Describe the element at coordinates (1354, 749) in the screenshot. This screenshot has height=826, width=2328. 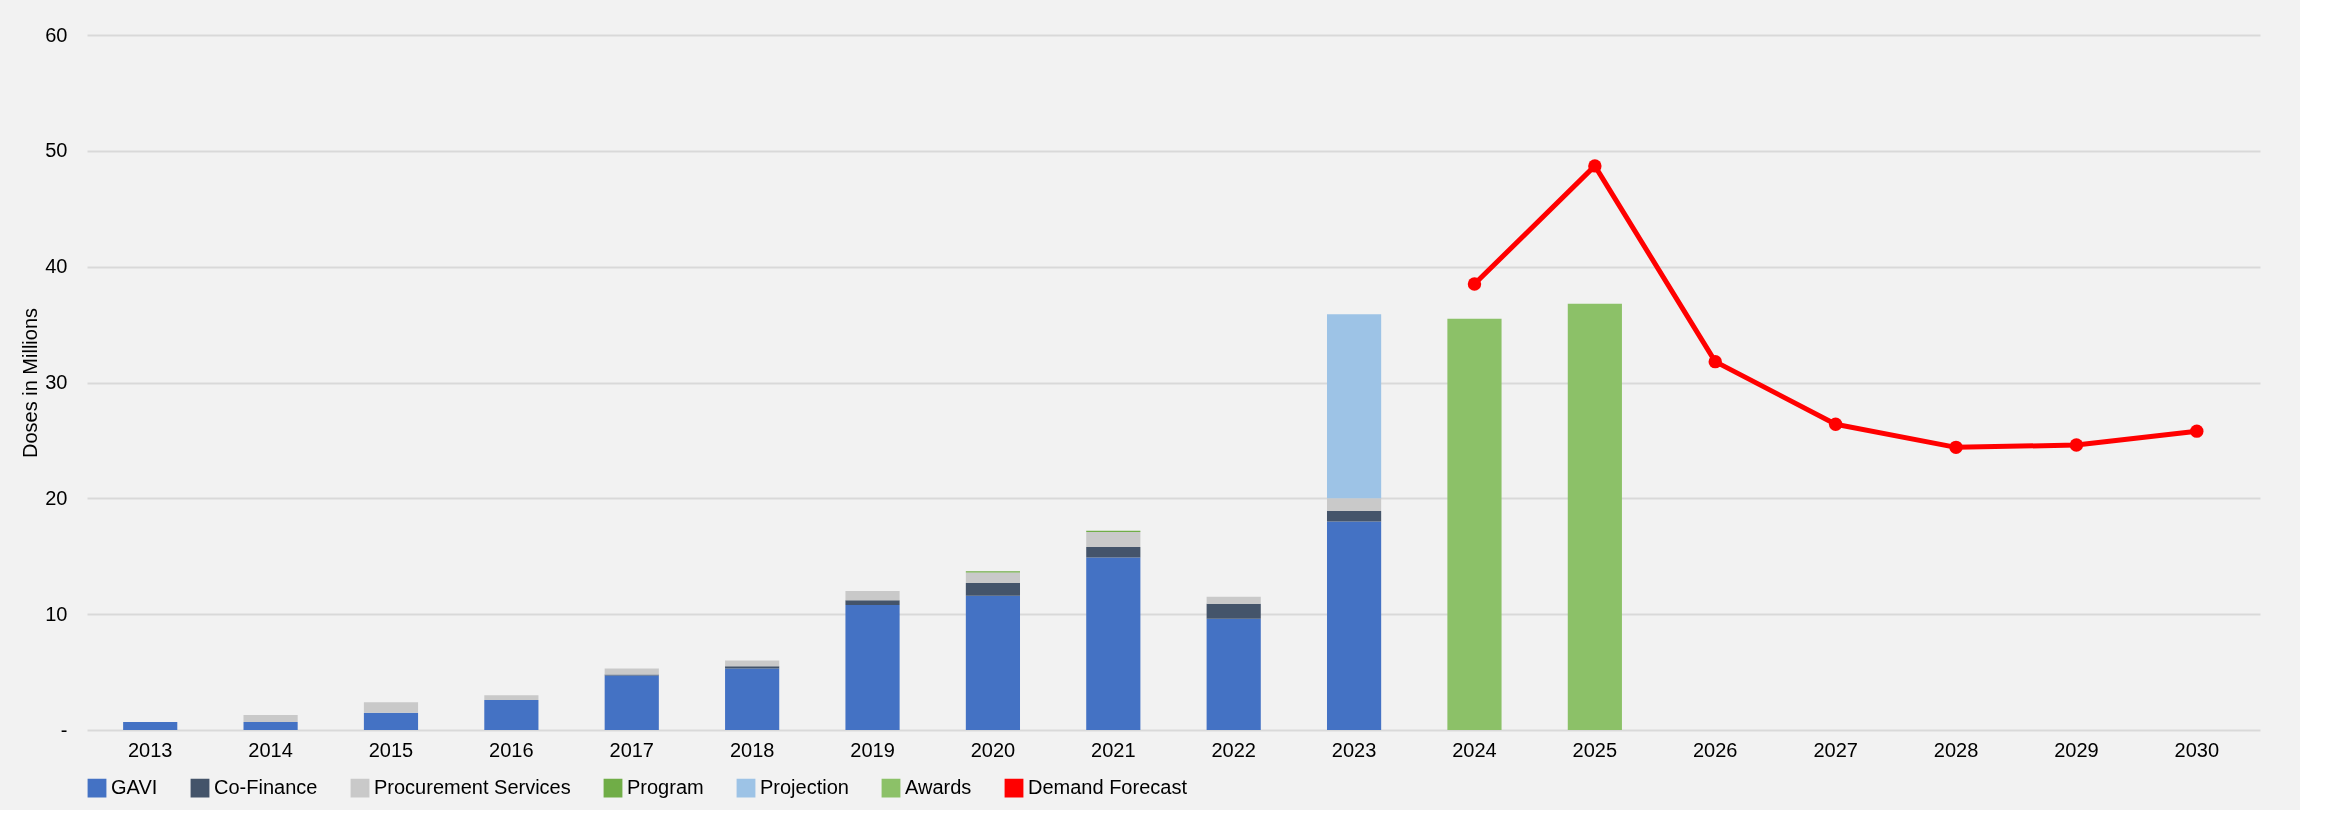
I see `x-tick-label: 2023` at that location.